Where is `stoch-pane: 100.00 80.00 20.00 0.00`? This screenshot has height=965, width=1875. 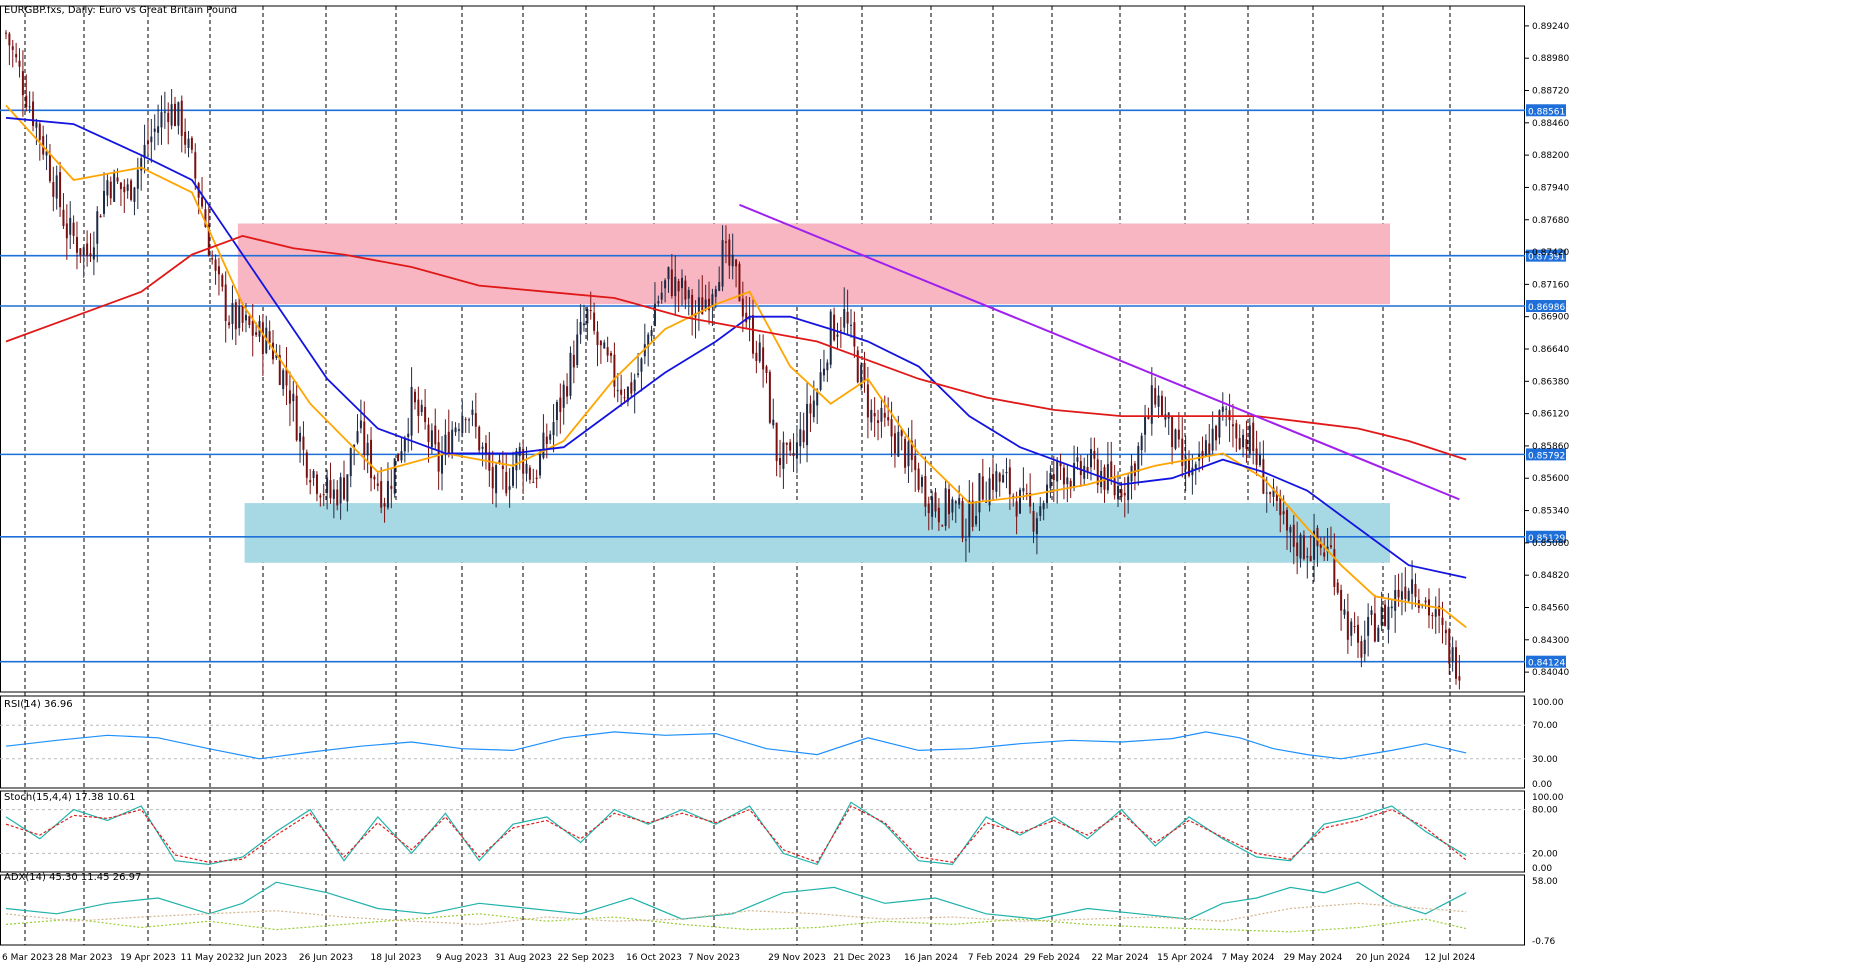 stoch-pane: 100.00 80.00 20.00 0.00 is located at coordinates (782, 833).